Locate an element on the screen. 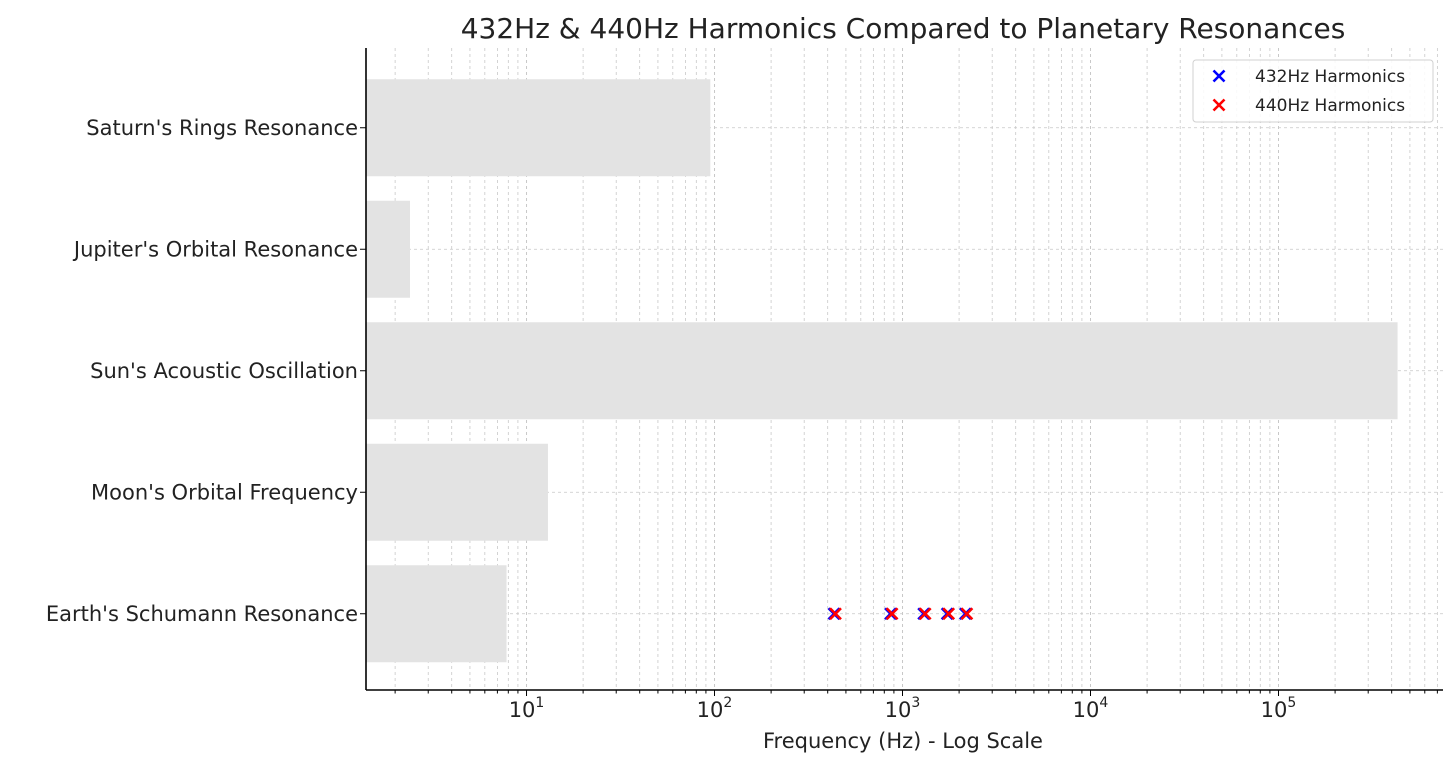  legend-label-432: 432Hz Harmonics is located at coordinates (1330, 77).